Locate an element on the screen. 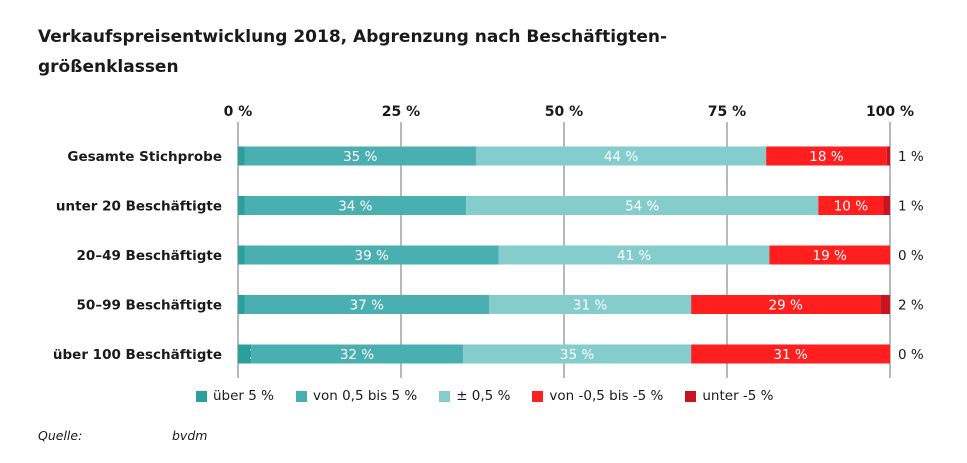 The width and height of the screenshot is (967, 463). x-tick-label: 100 % is located at coordinates (890, 112).